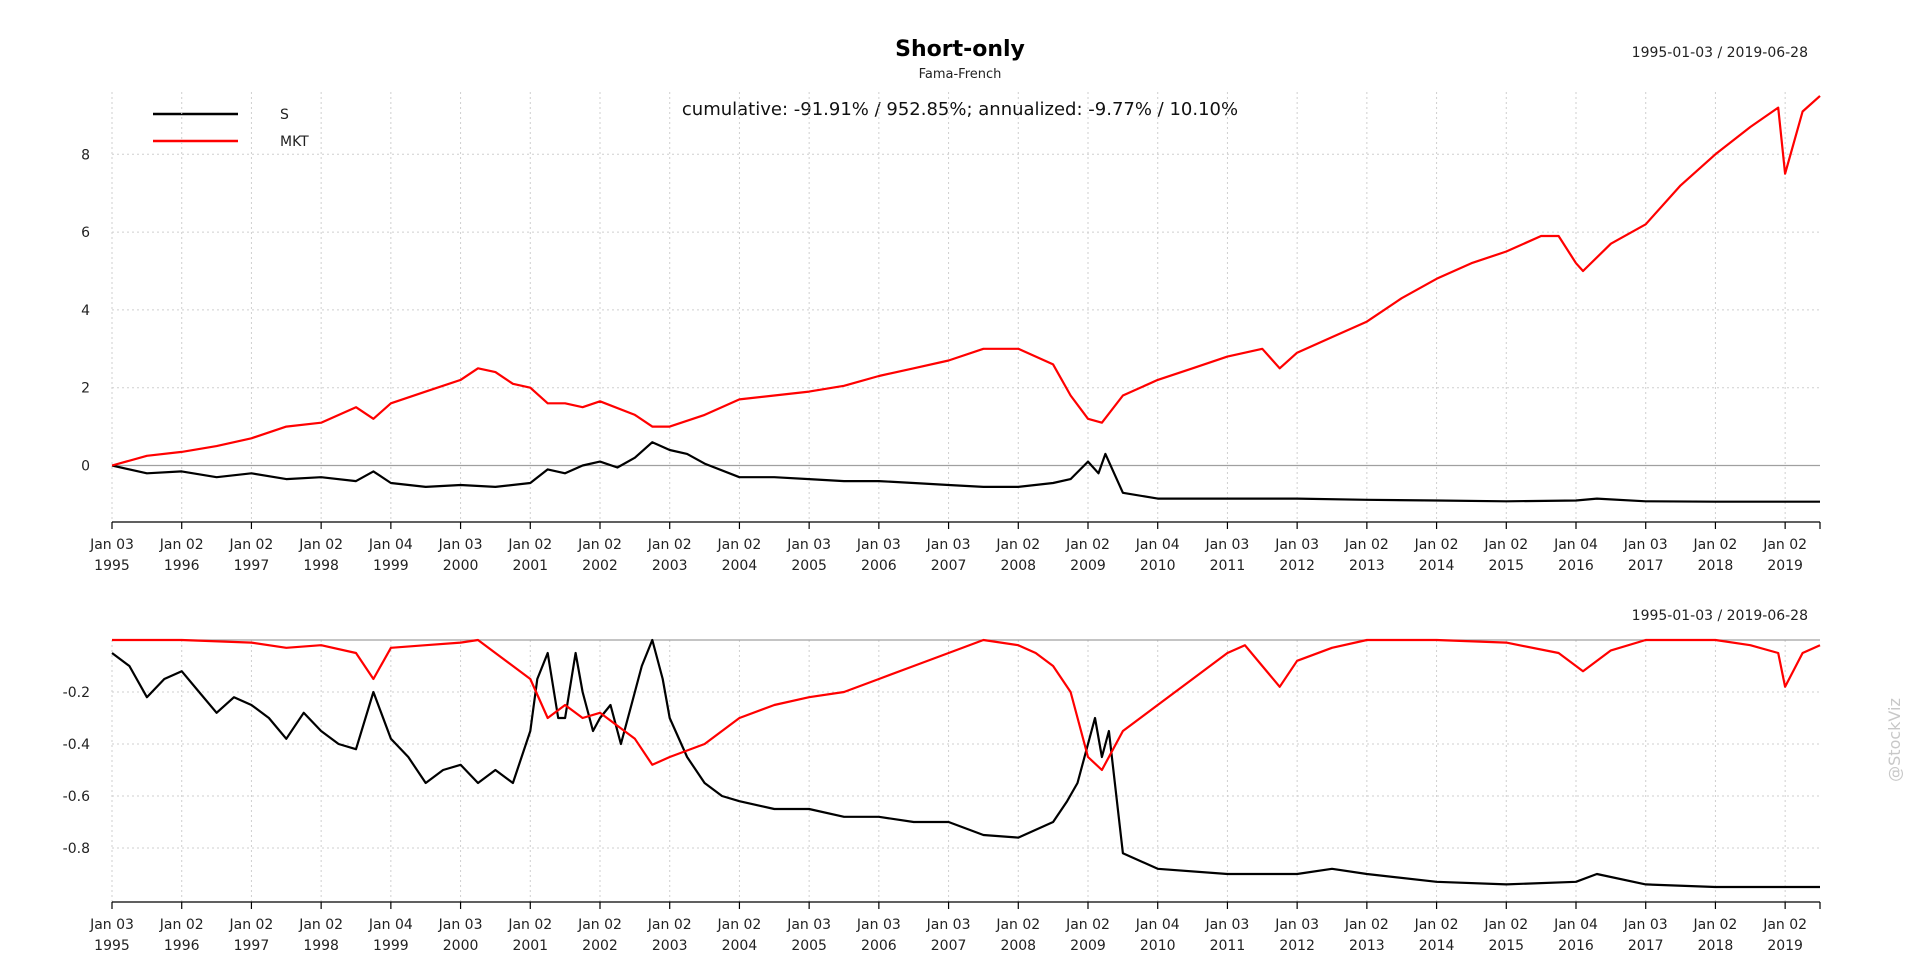 The width and height of the screenshot is (1920, 960). What do you see at coordinates (1785, 946) in the screenshot?
I see `bottom-xtick-year-label: 2019` at bounding box center [1785, 946].